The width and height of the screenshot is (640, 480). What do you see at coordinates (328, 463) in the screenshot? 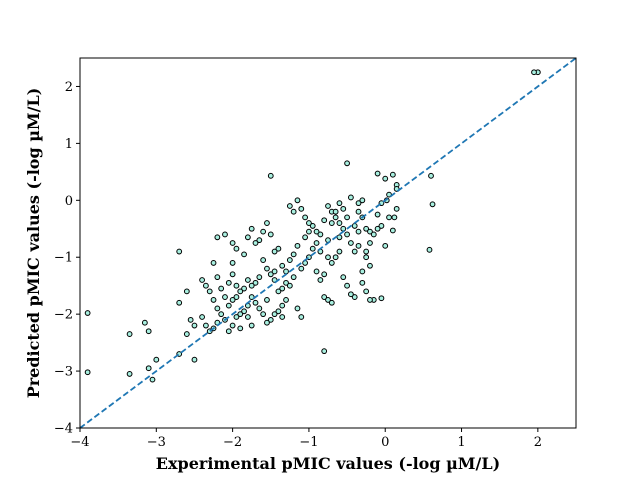
I see `x-axis-title: Experimental pMIC values (-log µM/L)` at bounding box center [328, 463].